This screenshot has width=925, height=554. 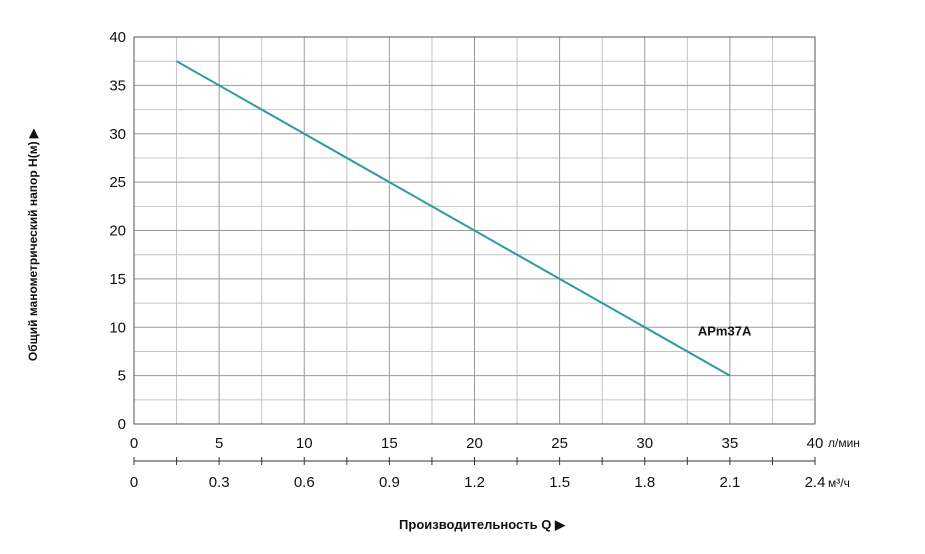 I want to click on secondary-x-tick-label: 0.3, so click(x=219, y=482).